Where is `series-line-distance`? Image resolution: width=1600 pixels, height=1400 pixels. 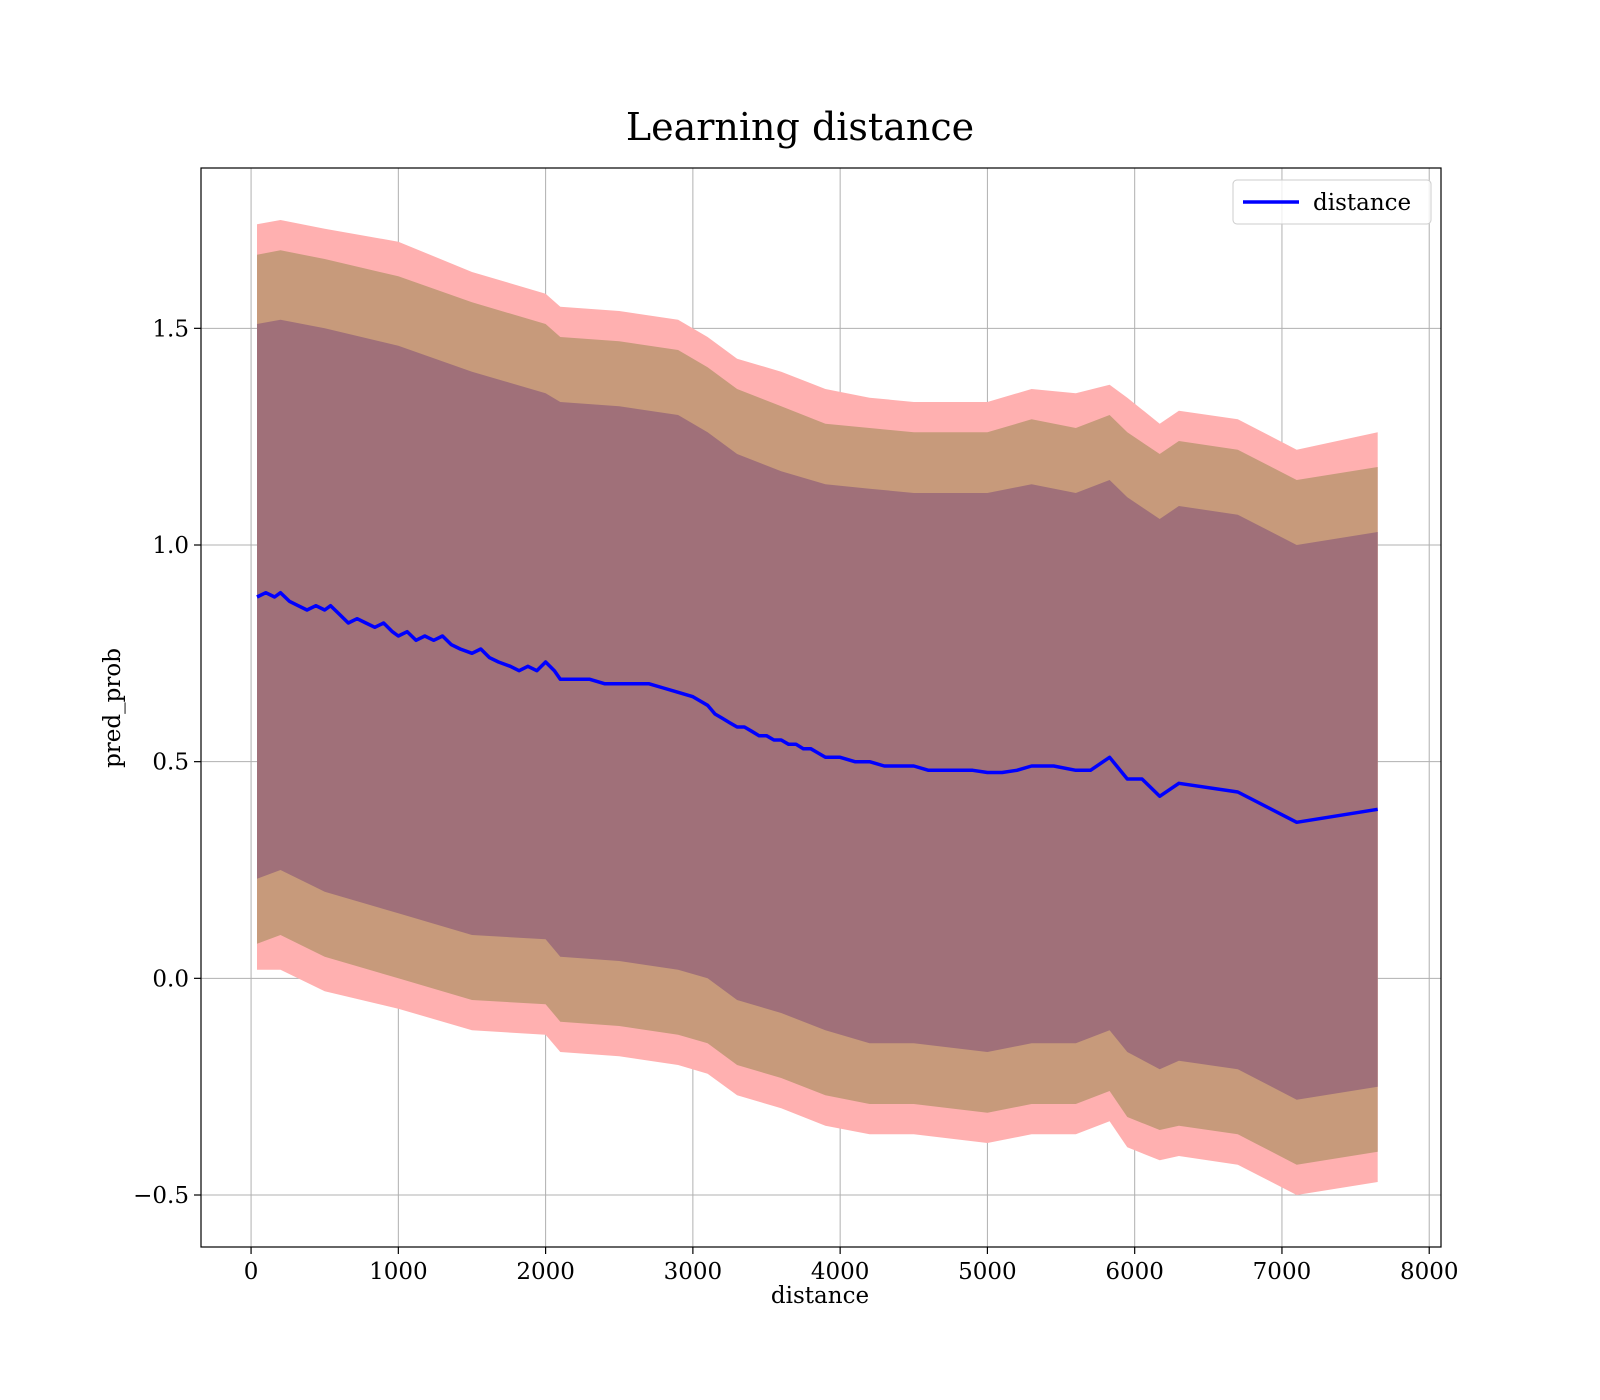
series-line-distance is located at coordinates (817, 707).